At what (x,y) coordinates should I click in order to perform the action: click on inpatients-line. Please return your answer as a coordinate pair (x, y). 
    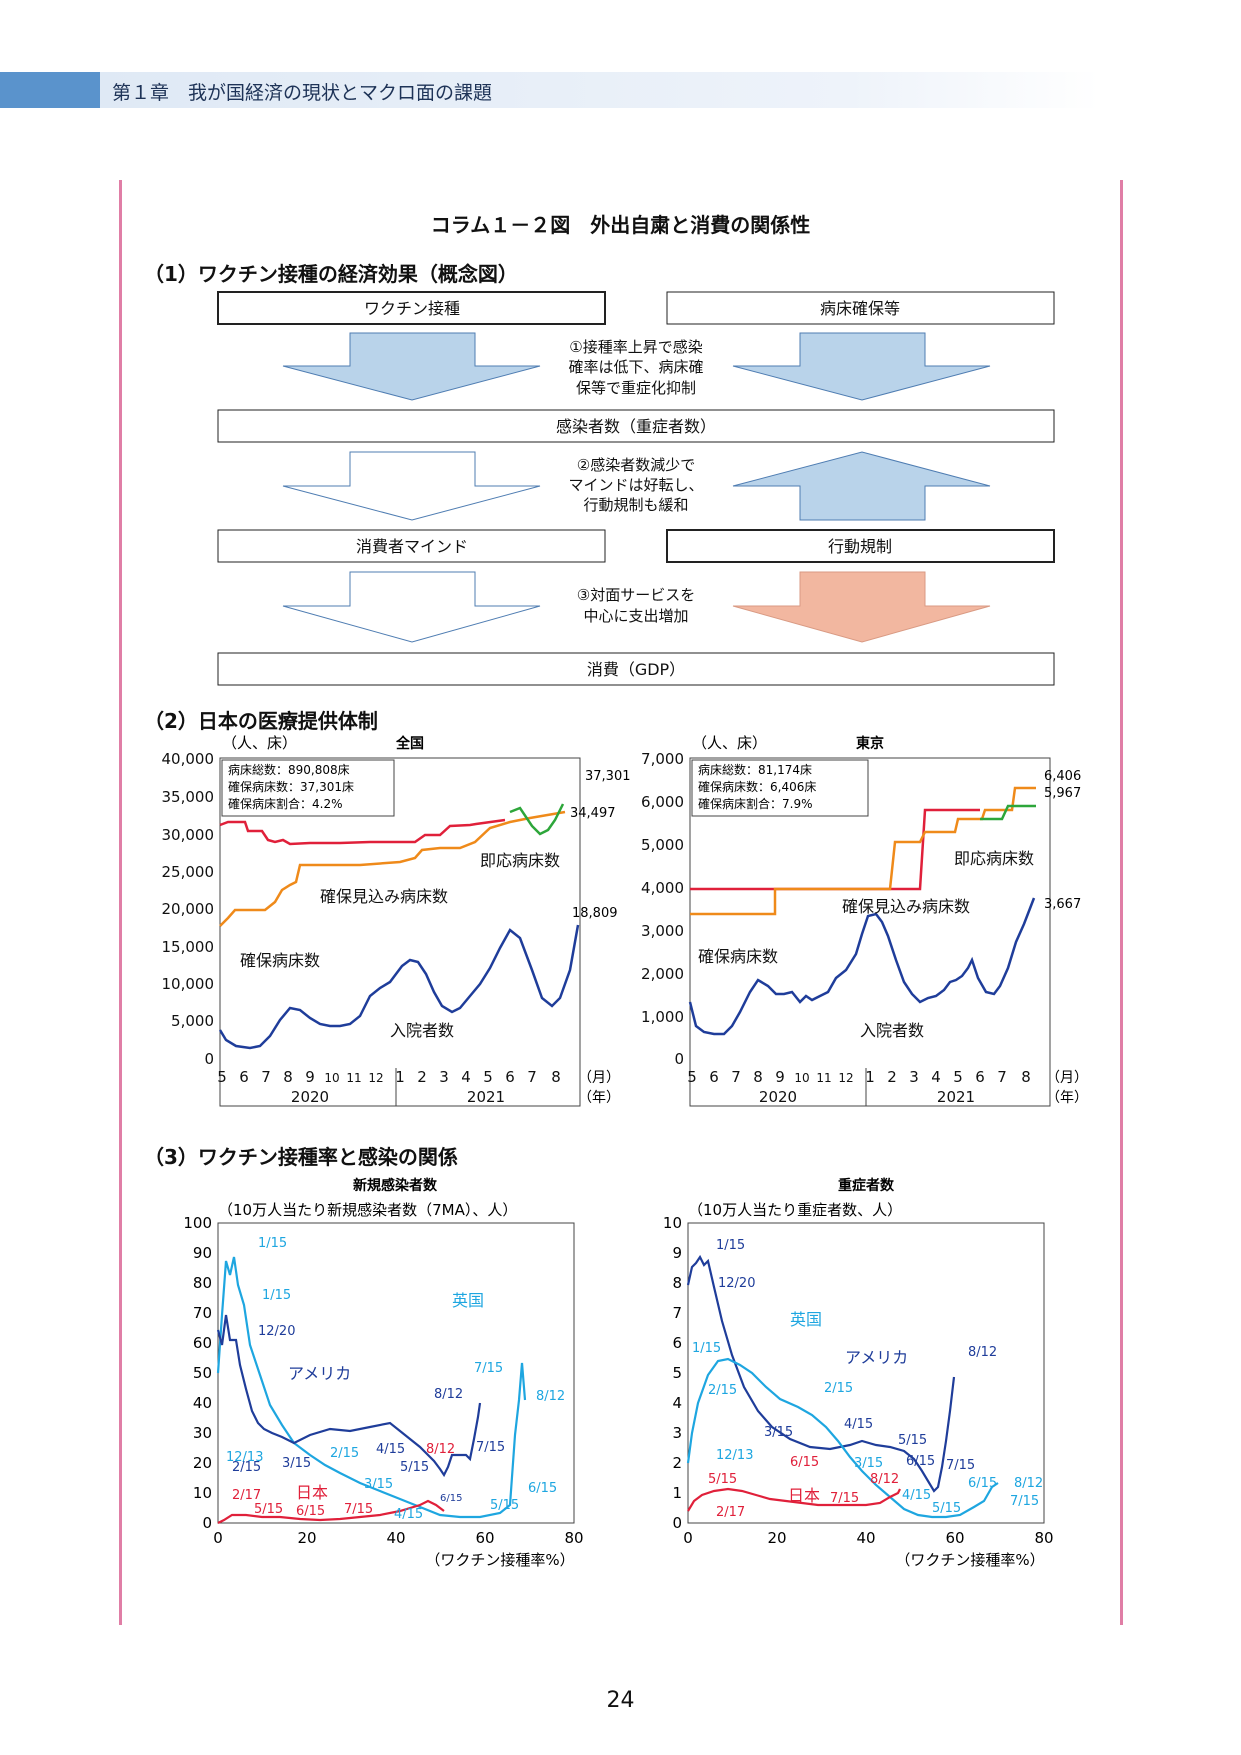
    Looking at the image, I should click on (399, 987).